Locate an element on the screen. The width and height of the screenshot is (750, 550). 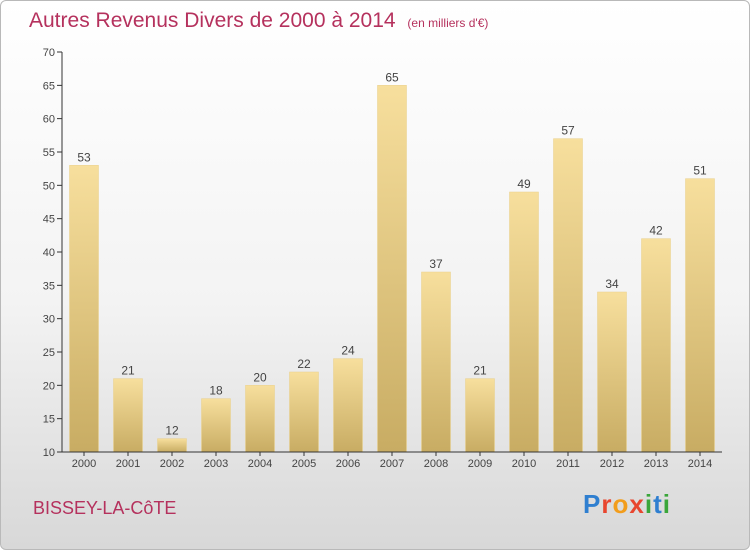
y-tick-label: 10 is located at coordinates (49, 453).